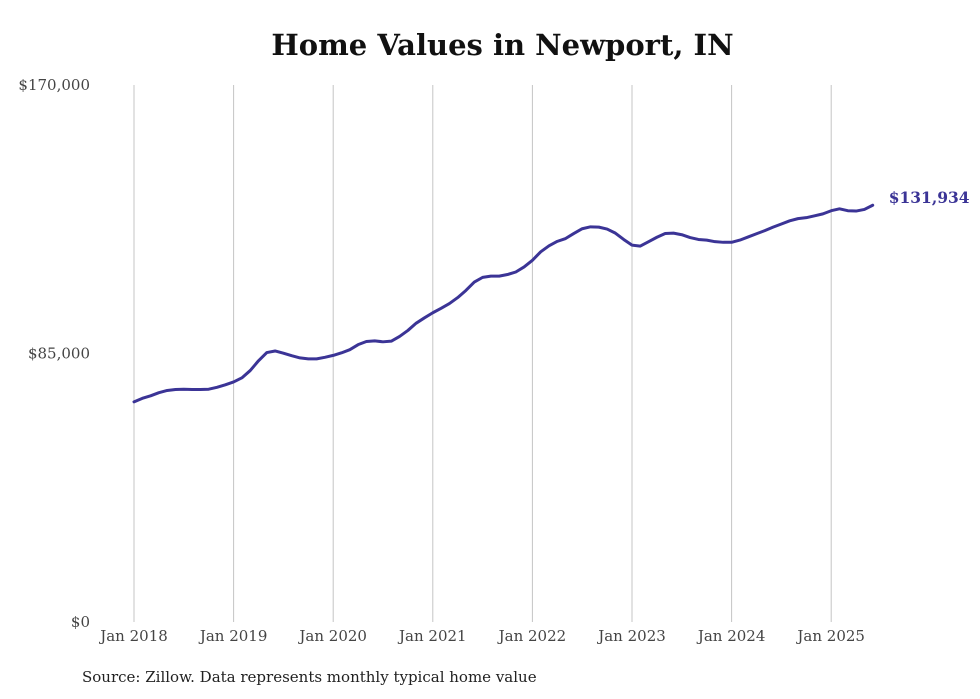  I want to click on x-tick-label: Jan 2022, so click(532, 636).